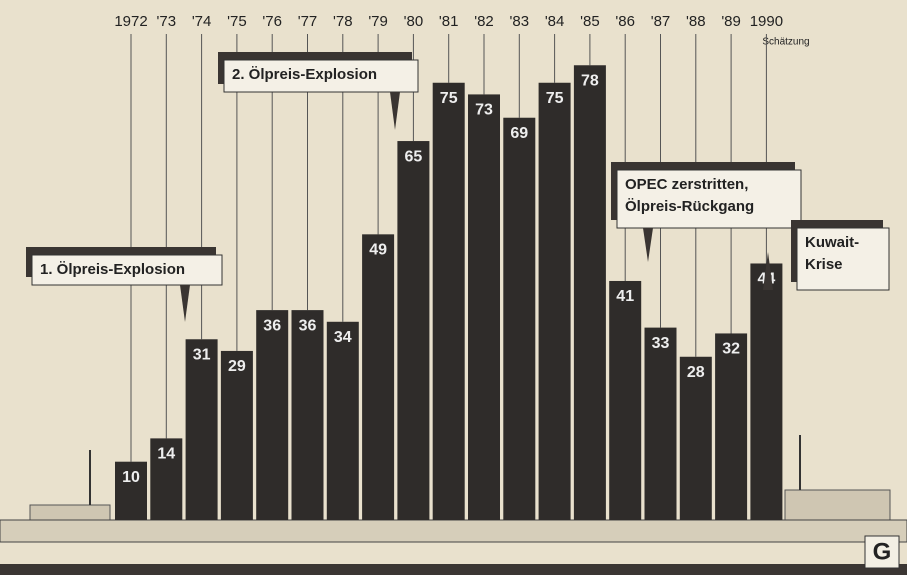 This screenshot has width=907, height=575. I want to click on logo-box, so click(882, 552).